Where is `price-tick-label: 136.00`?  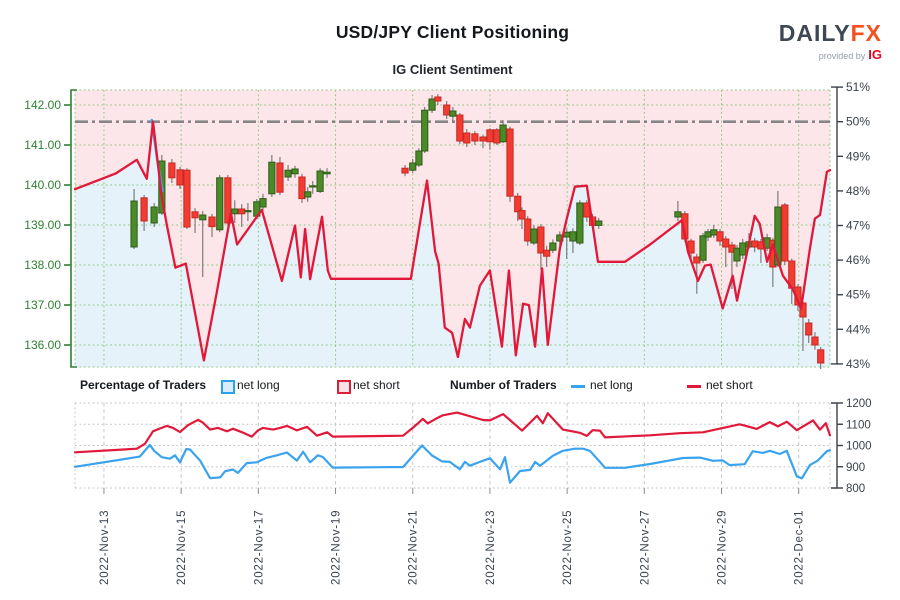
price-tick-label: 136.00 is located at coordinates (42, 345).